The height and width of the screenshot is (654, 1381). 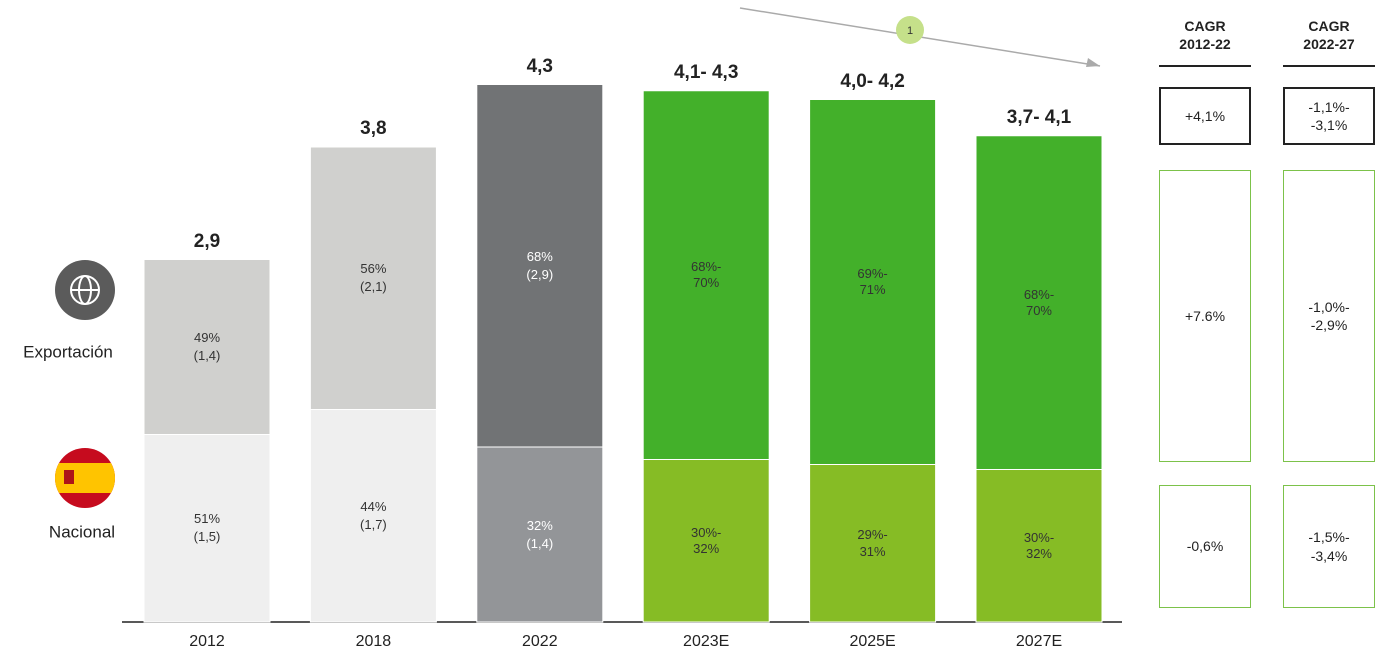 I want to click on cagr-cell: -0,6%, so click(x=1205, y=546).